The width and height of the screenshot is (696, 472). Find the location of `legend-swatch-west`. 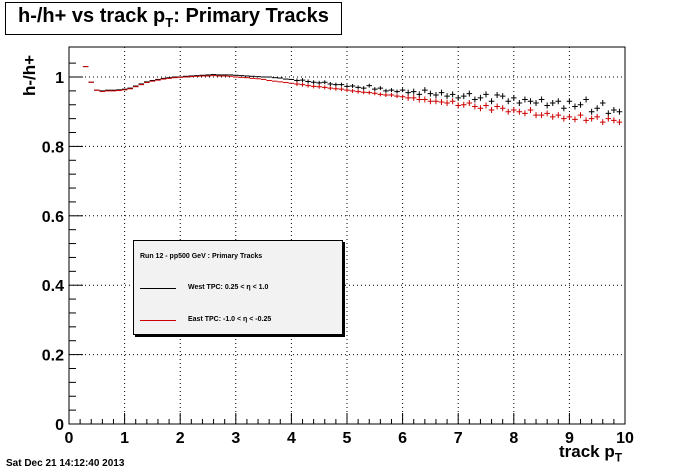

legend-swatch-west is located at coordinates (158, 288).